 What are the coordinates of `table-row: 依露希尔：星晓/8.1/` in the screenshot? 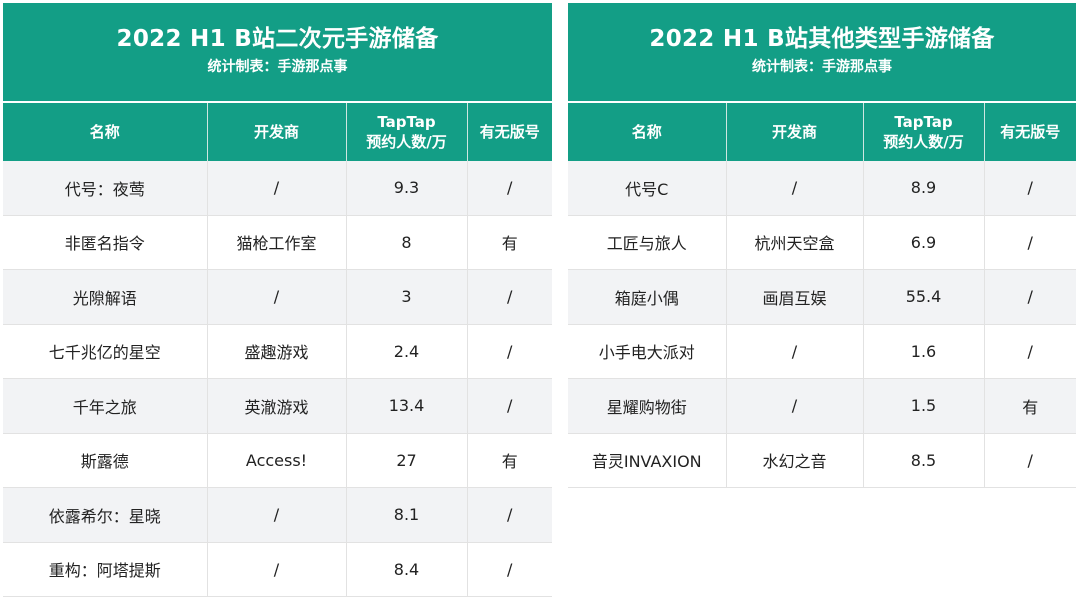 It's located at (277, 515).